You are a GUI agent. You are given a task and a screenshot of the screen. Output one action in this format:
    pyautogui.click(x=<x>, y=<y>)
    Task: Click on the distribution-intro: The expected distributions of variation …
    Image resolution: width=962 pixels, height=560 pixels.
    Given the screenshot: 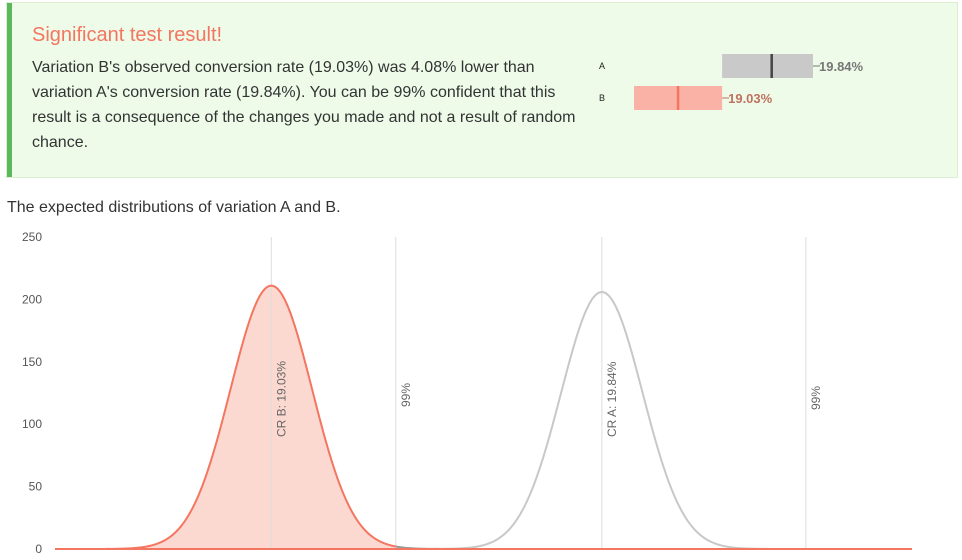 What is the action you would take?
    pyautogui.click(x=174, y=207)
    